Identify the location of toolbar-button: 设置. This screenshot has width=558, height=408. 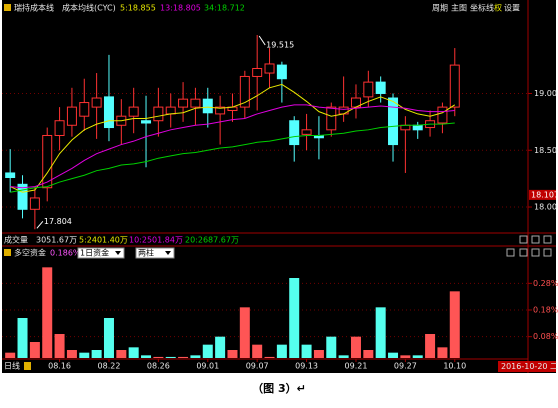
(512, 8).